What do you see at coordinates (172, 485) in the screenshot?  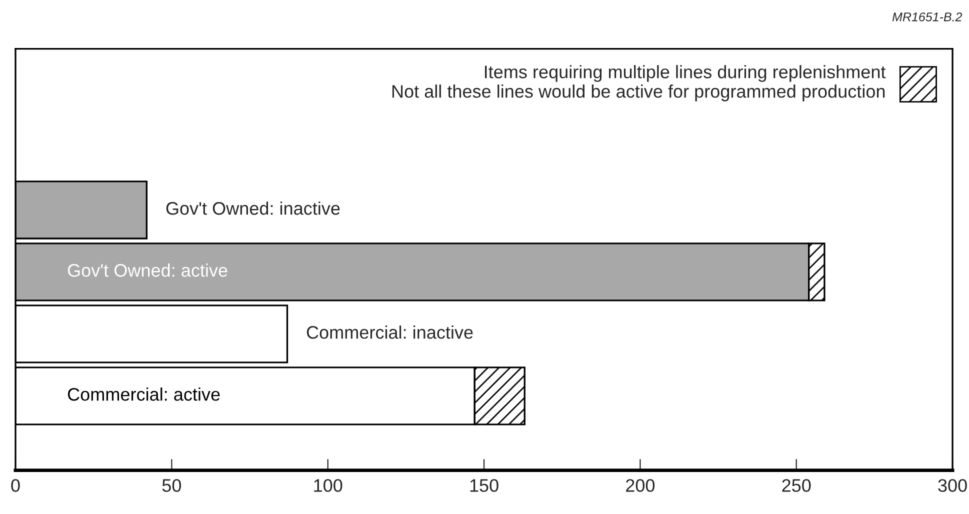 I see `x-tick-label: 50` at bounding box center [172, 485].